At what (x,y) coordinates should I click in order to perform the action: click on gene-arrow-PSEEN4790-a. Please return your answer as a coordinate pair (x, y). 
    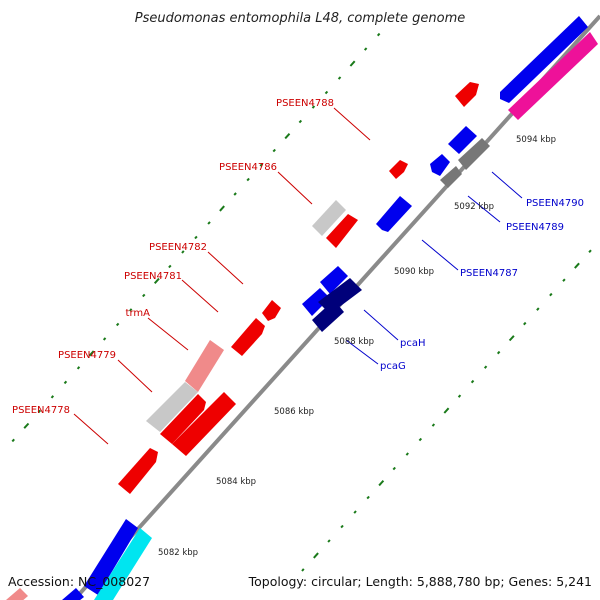
    Looking at the image, I should click on (462, 140).